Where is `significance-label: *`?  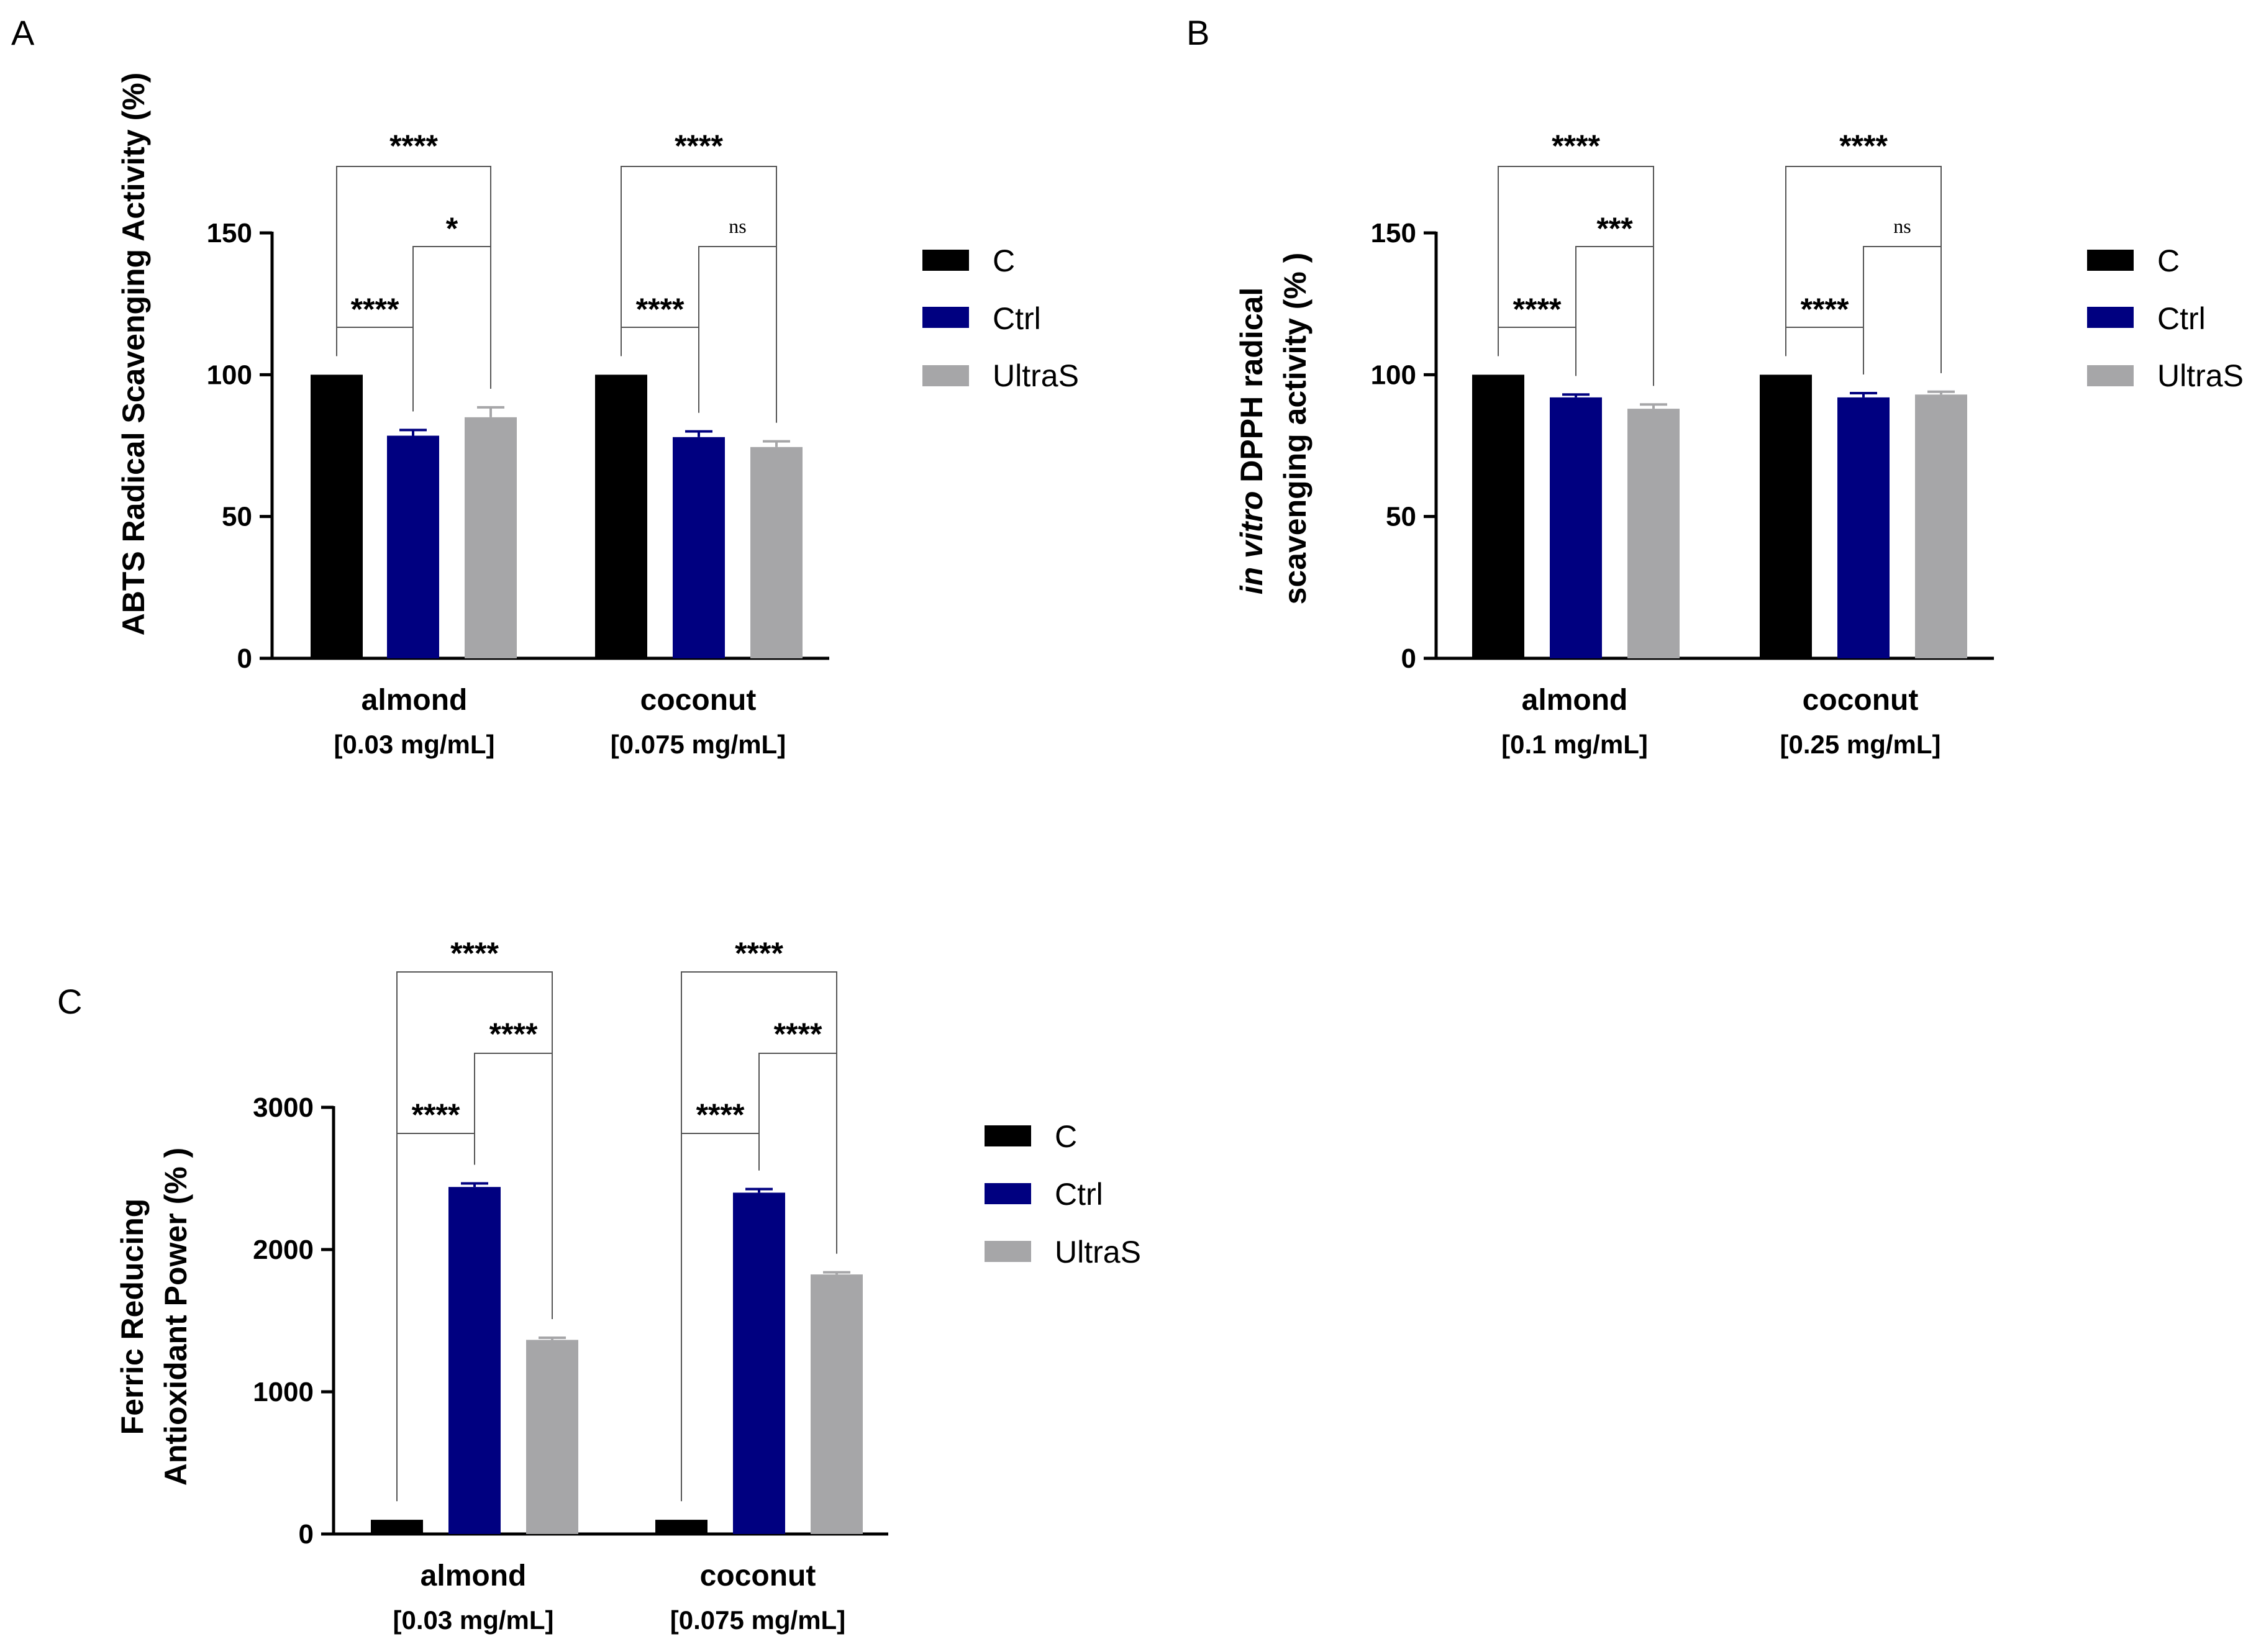 significance-label: * is located at coordinates (452, 228).